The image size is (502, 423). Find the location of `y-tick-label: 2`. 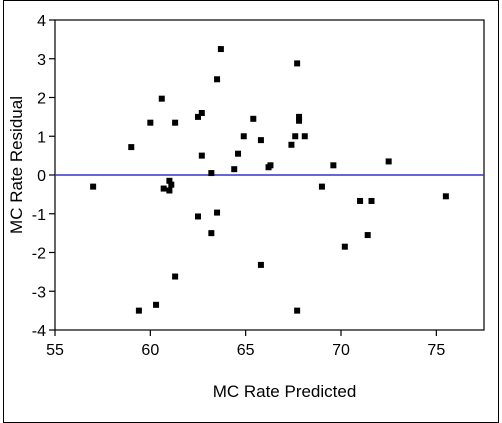

y-tick-label: 2 is located at coordinates (41, 99).